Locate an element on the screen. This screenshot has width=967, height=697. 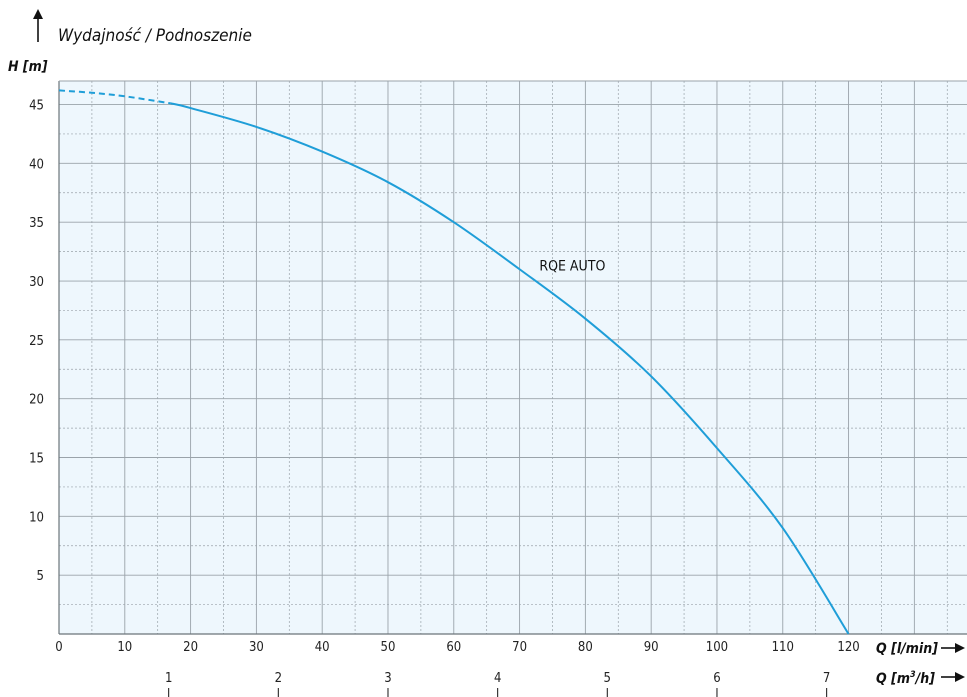
x2-tick-label: 2 is located at coordinates (278, 678).